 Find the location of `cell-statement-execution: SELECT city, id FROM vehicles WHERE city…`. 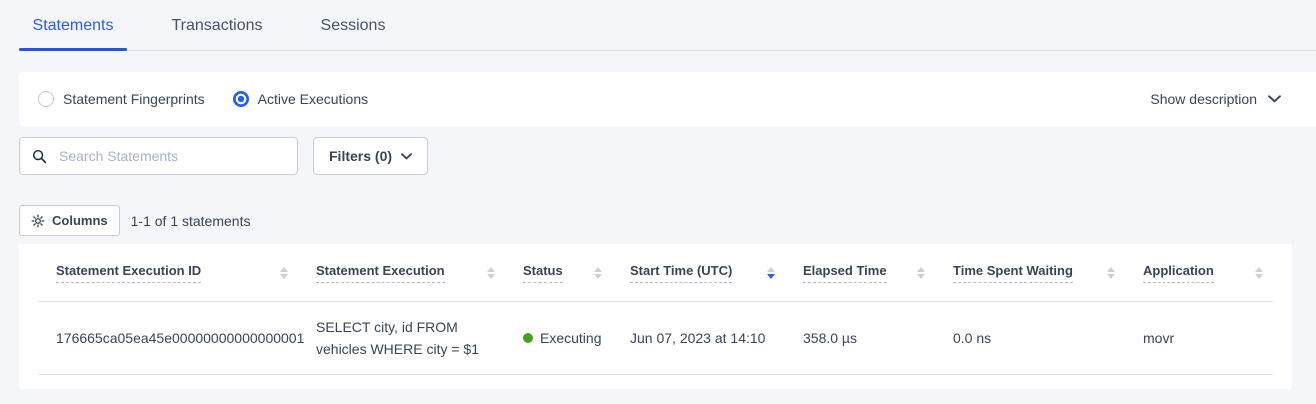

cell-statement-execution: SELECT city, id FROM vehicles WHERE city… is located at coordinates (397, 338).